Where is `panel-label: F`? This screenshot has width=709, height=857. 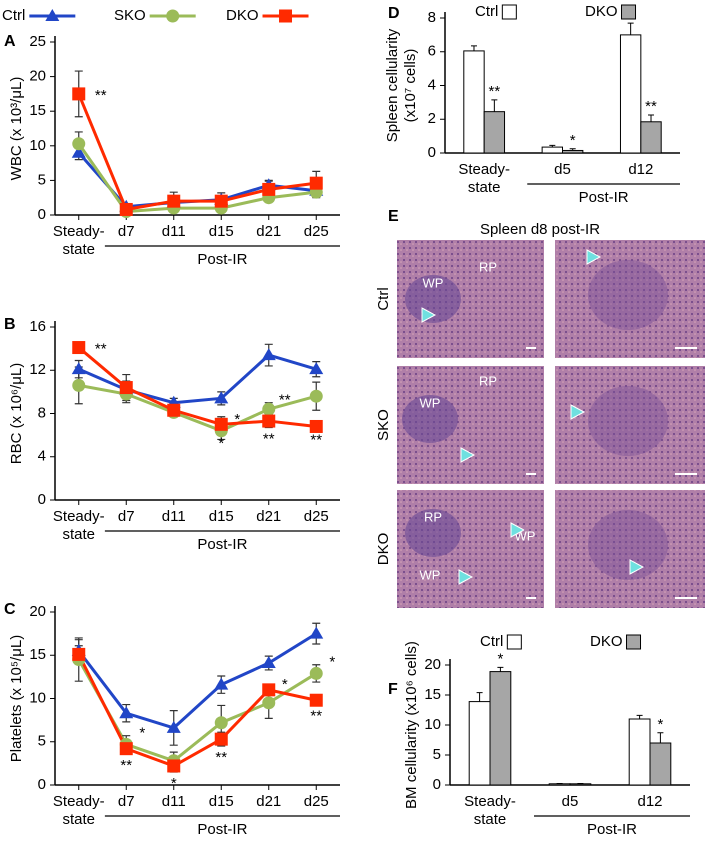 panel-label: F is located at coordinates (393, 689).